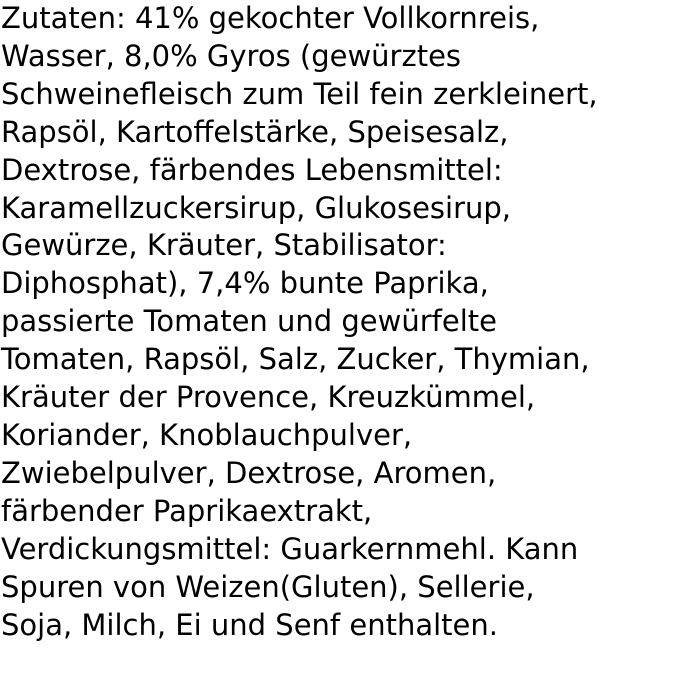 The image size is (700, 700). What do you see at coordinates (270, 18) in the screenshot?
I see `ingredients-line: Zutaten: 41% gekochter Vollkornreis,` at bounding box center [270, 18].